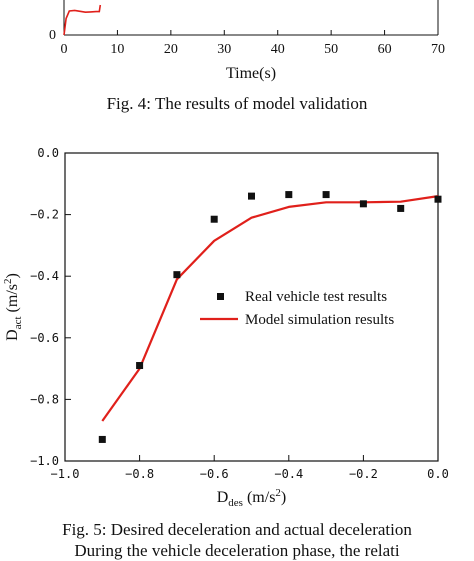  What do you see at coordinates (331, 49) in the screenshot?
I see `x-tick-label: 50` at bounding box center [331, 49].